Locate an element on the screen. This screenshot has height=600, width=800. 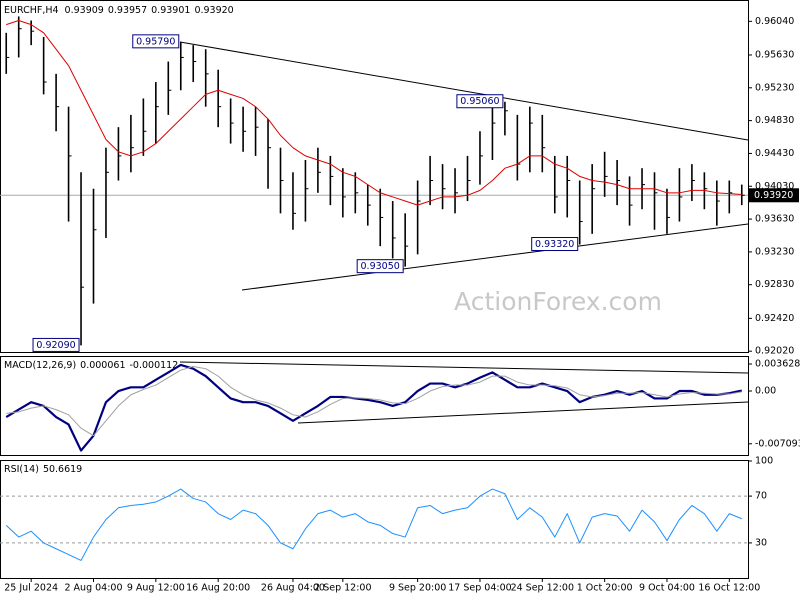
y-tick-label: 0.93230 is located at coordinates (774, 251).